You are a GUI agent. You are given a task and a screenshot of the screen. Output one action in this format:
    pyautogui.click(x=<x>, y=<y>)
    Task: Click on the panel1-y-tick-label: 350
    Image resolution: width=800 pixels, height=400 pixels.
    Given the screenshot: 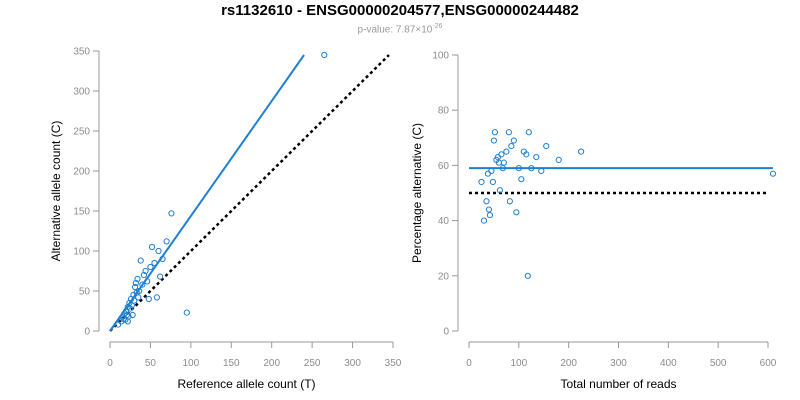 What is the action you would take?
    pyautogui.click(x=81, y=52)
    